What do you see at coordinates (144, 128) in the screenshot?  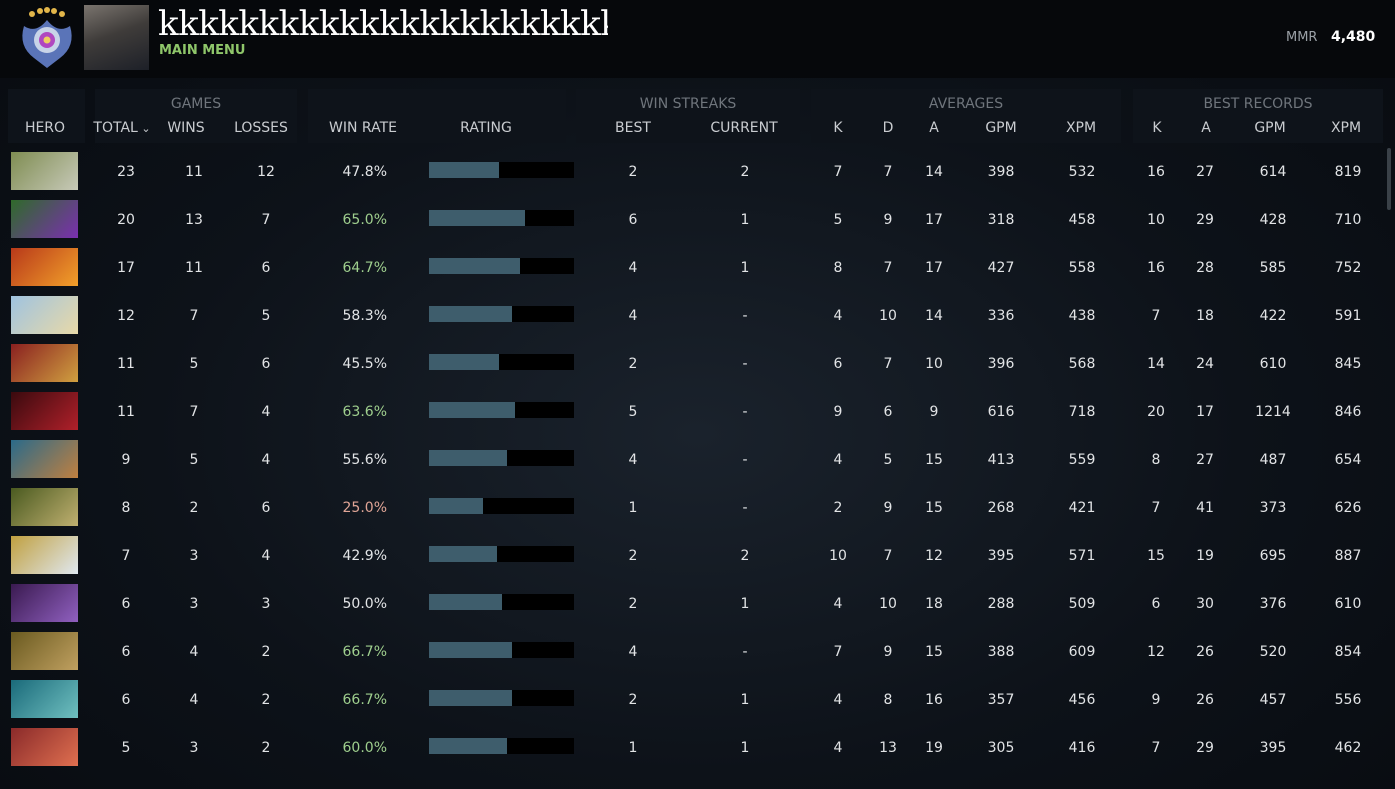 I see `chevron-down-icon: ⌄` at bounding box center [144, 128].